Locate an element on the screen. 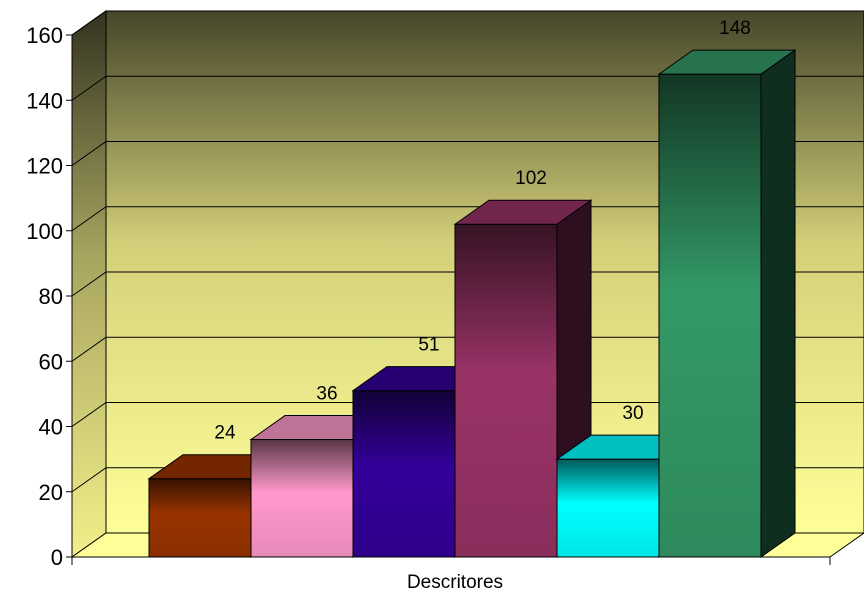 This screenshot has width=864, height=596. data-label: 148 is located at coordinates (735, 28).